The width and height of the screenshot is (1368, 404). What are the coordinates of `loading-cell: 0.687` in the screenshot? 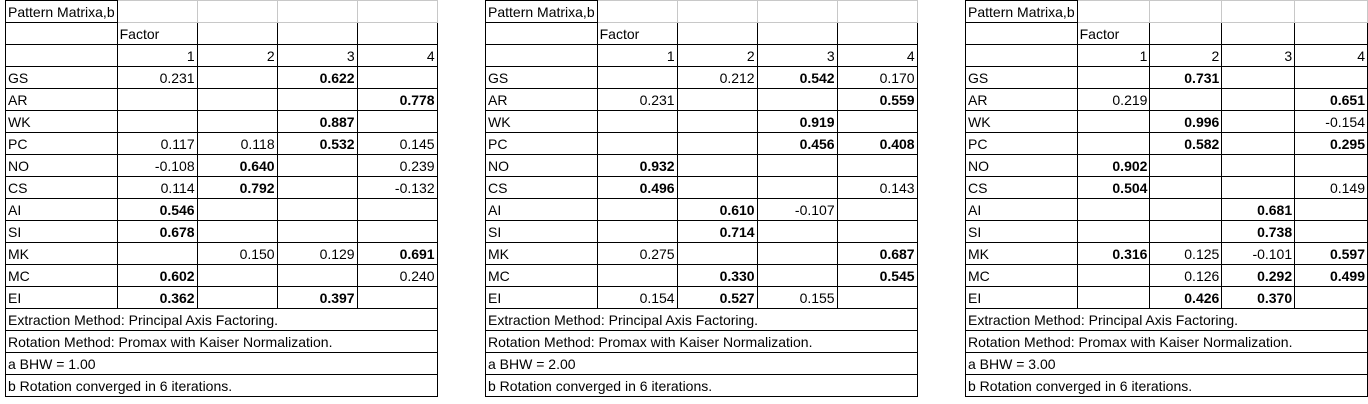 It's located at (877, 253).